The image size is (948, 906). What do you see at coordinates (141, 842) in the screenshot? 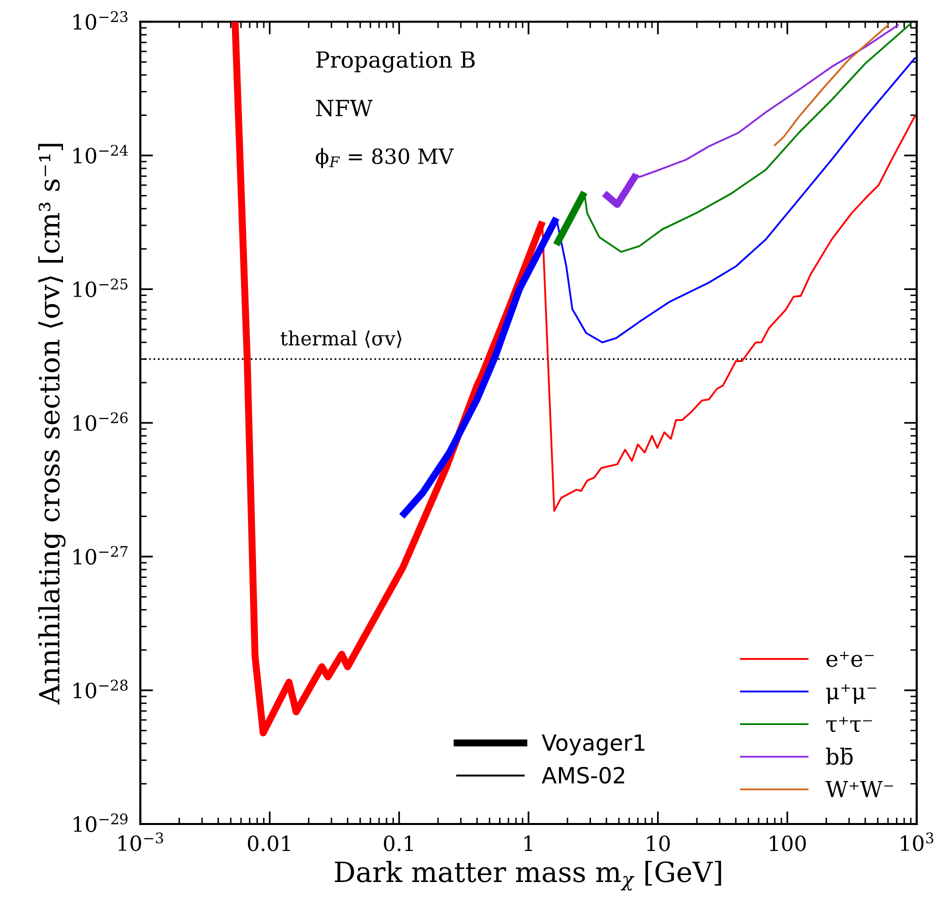
I see `x-tick-label: 10$^{−3}$` at bounding box center [141, 842].